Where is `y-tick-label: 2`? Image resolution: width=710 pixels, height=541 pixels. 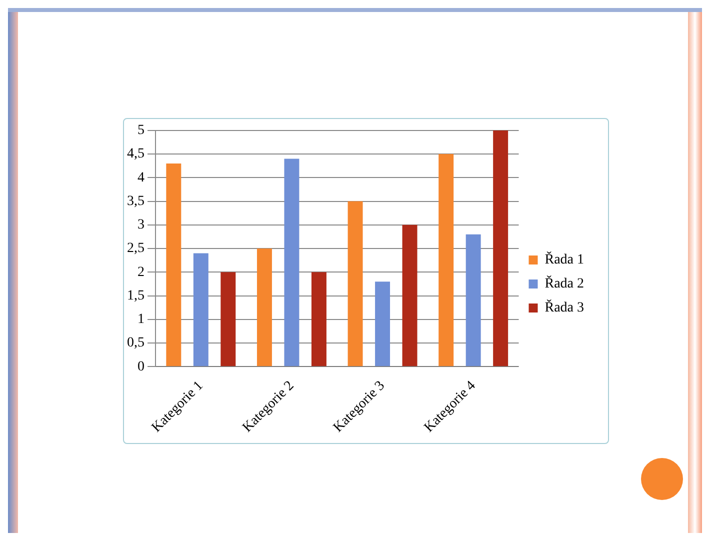
y-tick-label: 2 is located at coordinates (141, 272).